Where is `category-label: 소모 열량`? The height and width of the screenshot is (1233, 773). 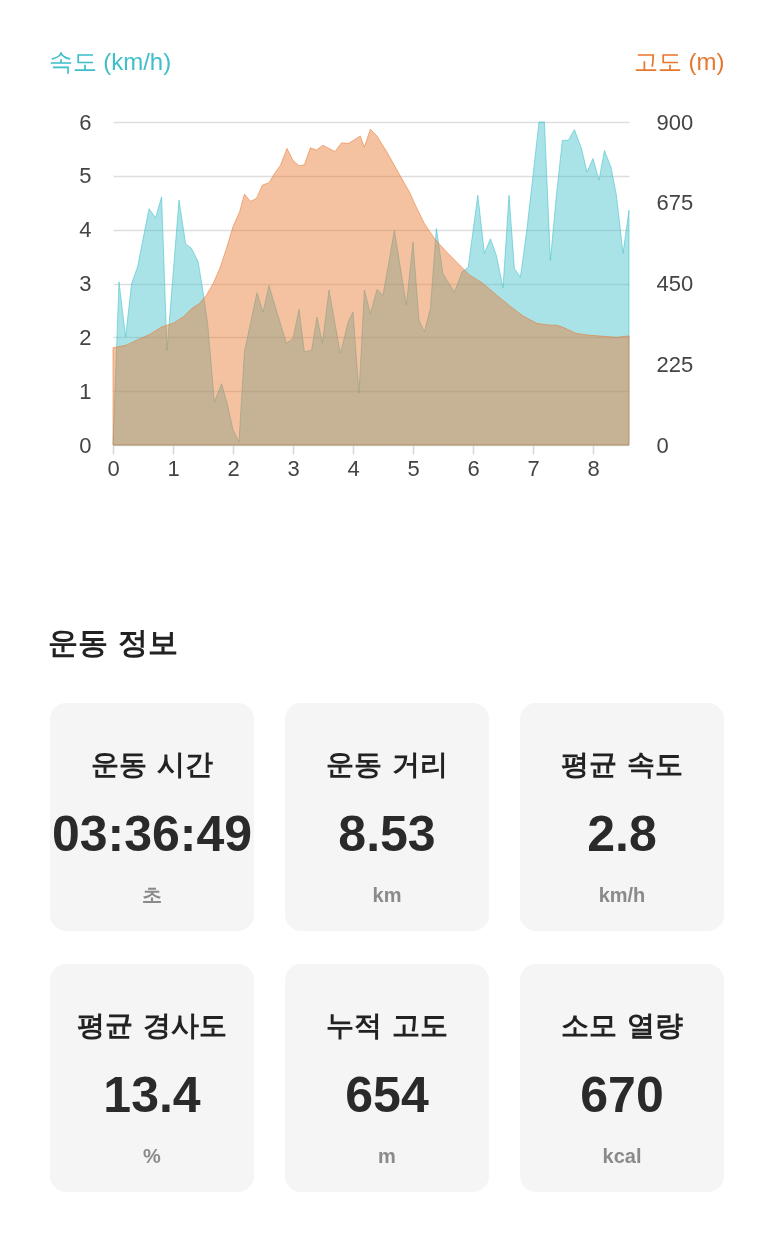 category-label: 소모 열량 is located at coordinates (622, 1025).